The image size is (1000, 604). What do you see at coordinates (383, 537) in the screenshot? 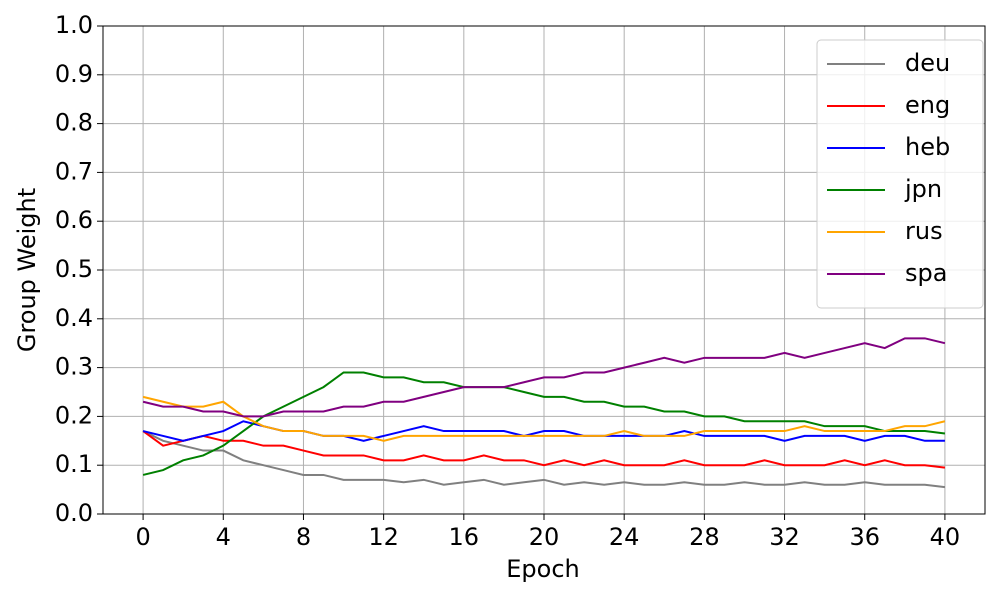
I see `x-tick-label: 12` at bounding box center [383, 537].